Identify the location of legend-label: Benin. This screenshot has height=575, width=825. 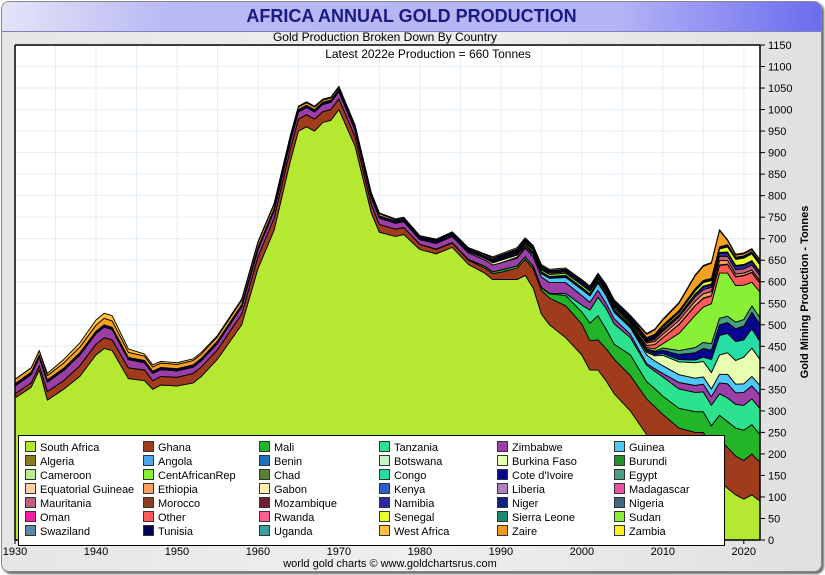
(288, 462).